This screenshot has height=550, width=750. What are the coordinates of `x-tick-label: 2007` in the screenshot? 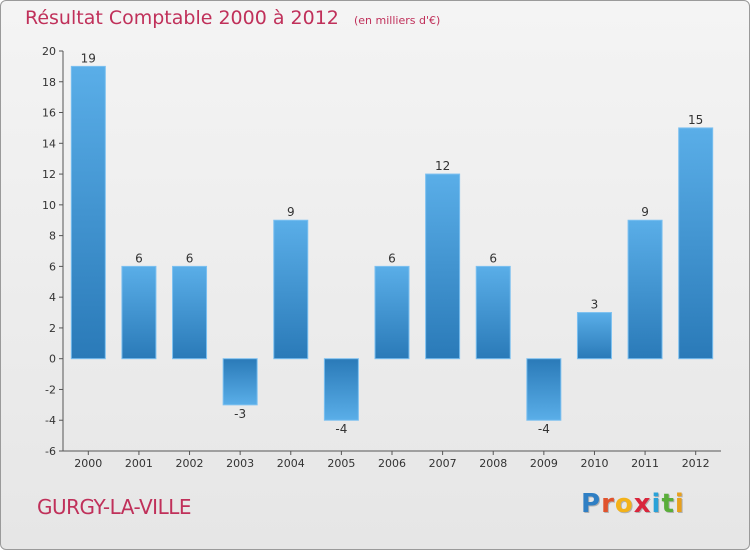 It's located at (443, 463).